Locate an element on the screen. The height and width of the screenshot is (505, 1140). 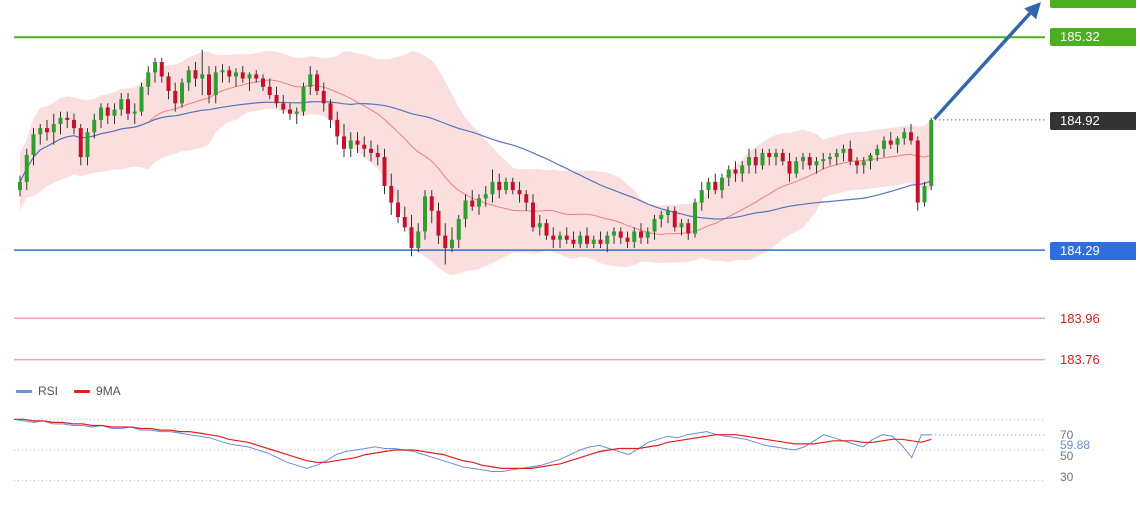
ma-swatch is located at coordinates (82, 391).